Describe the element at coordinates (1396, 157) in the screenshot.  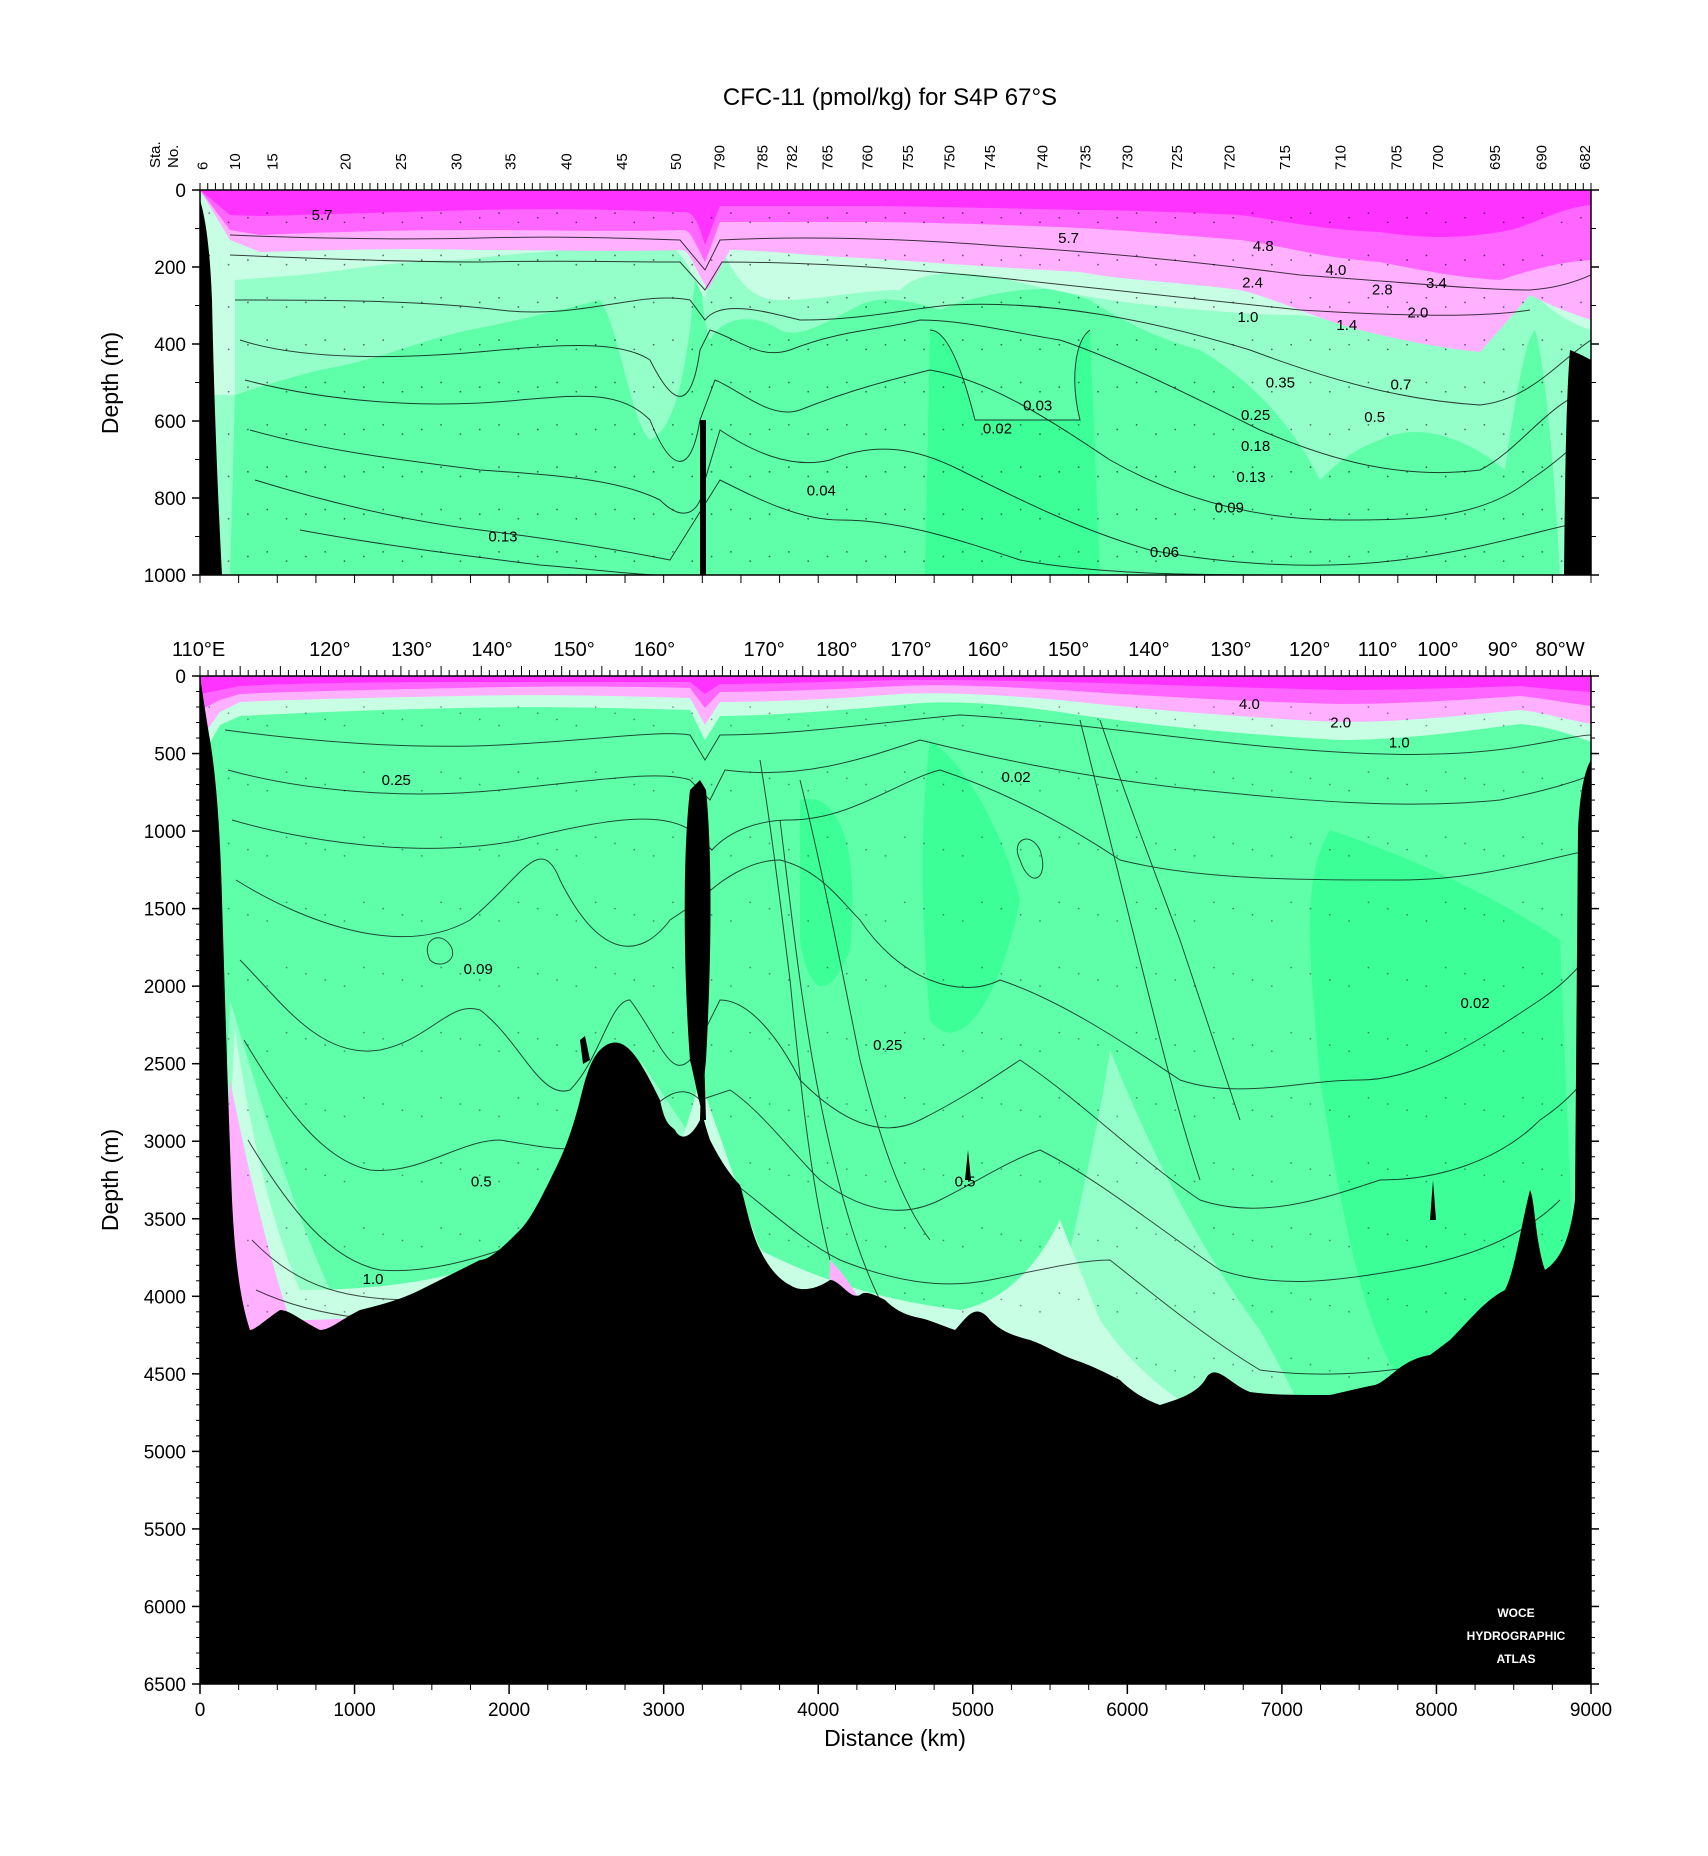
I see `station-label: 705` at that location.